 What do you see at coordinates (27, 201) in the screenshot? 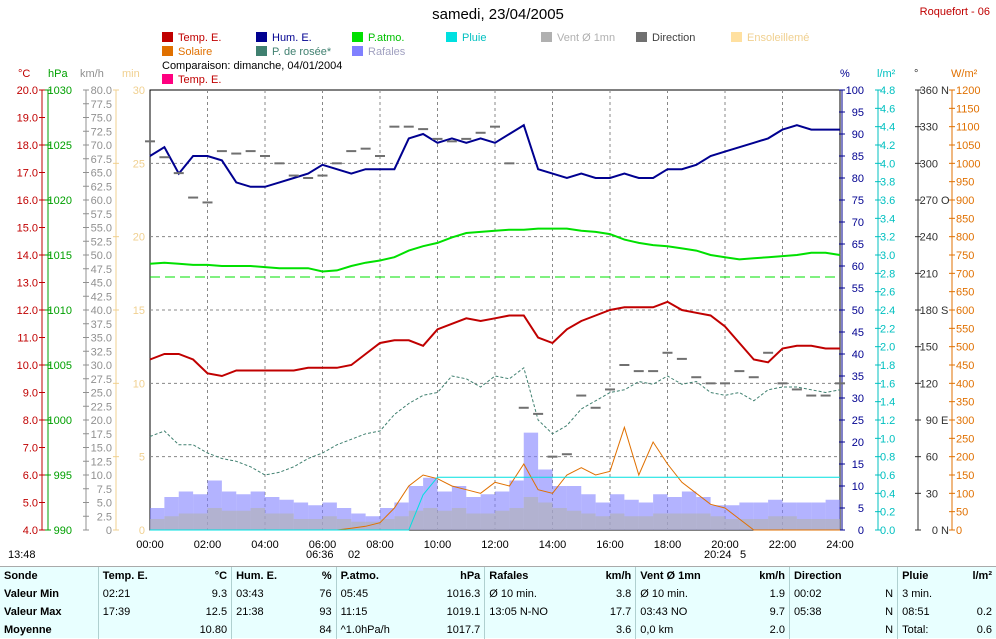
I see `axis-tick-label-temp: 16.0` at bounding box center [27, 201].